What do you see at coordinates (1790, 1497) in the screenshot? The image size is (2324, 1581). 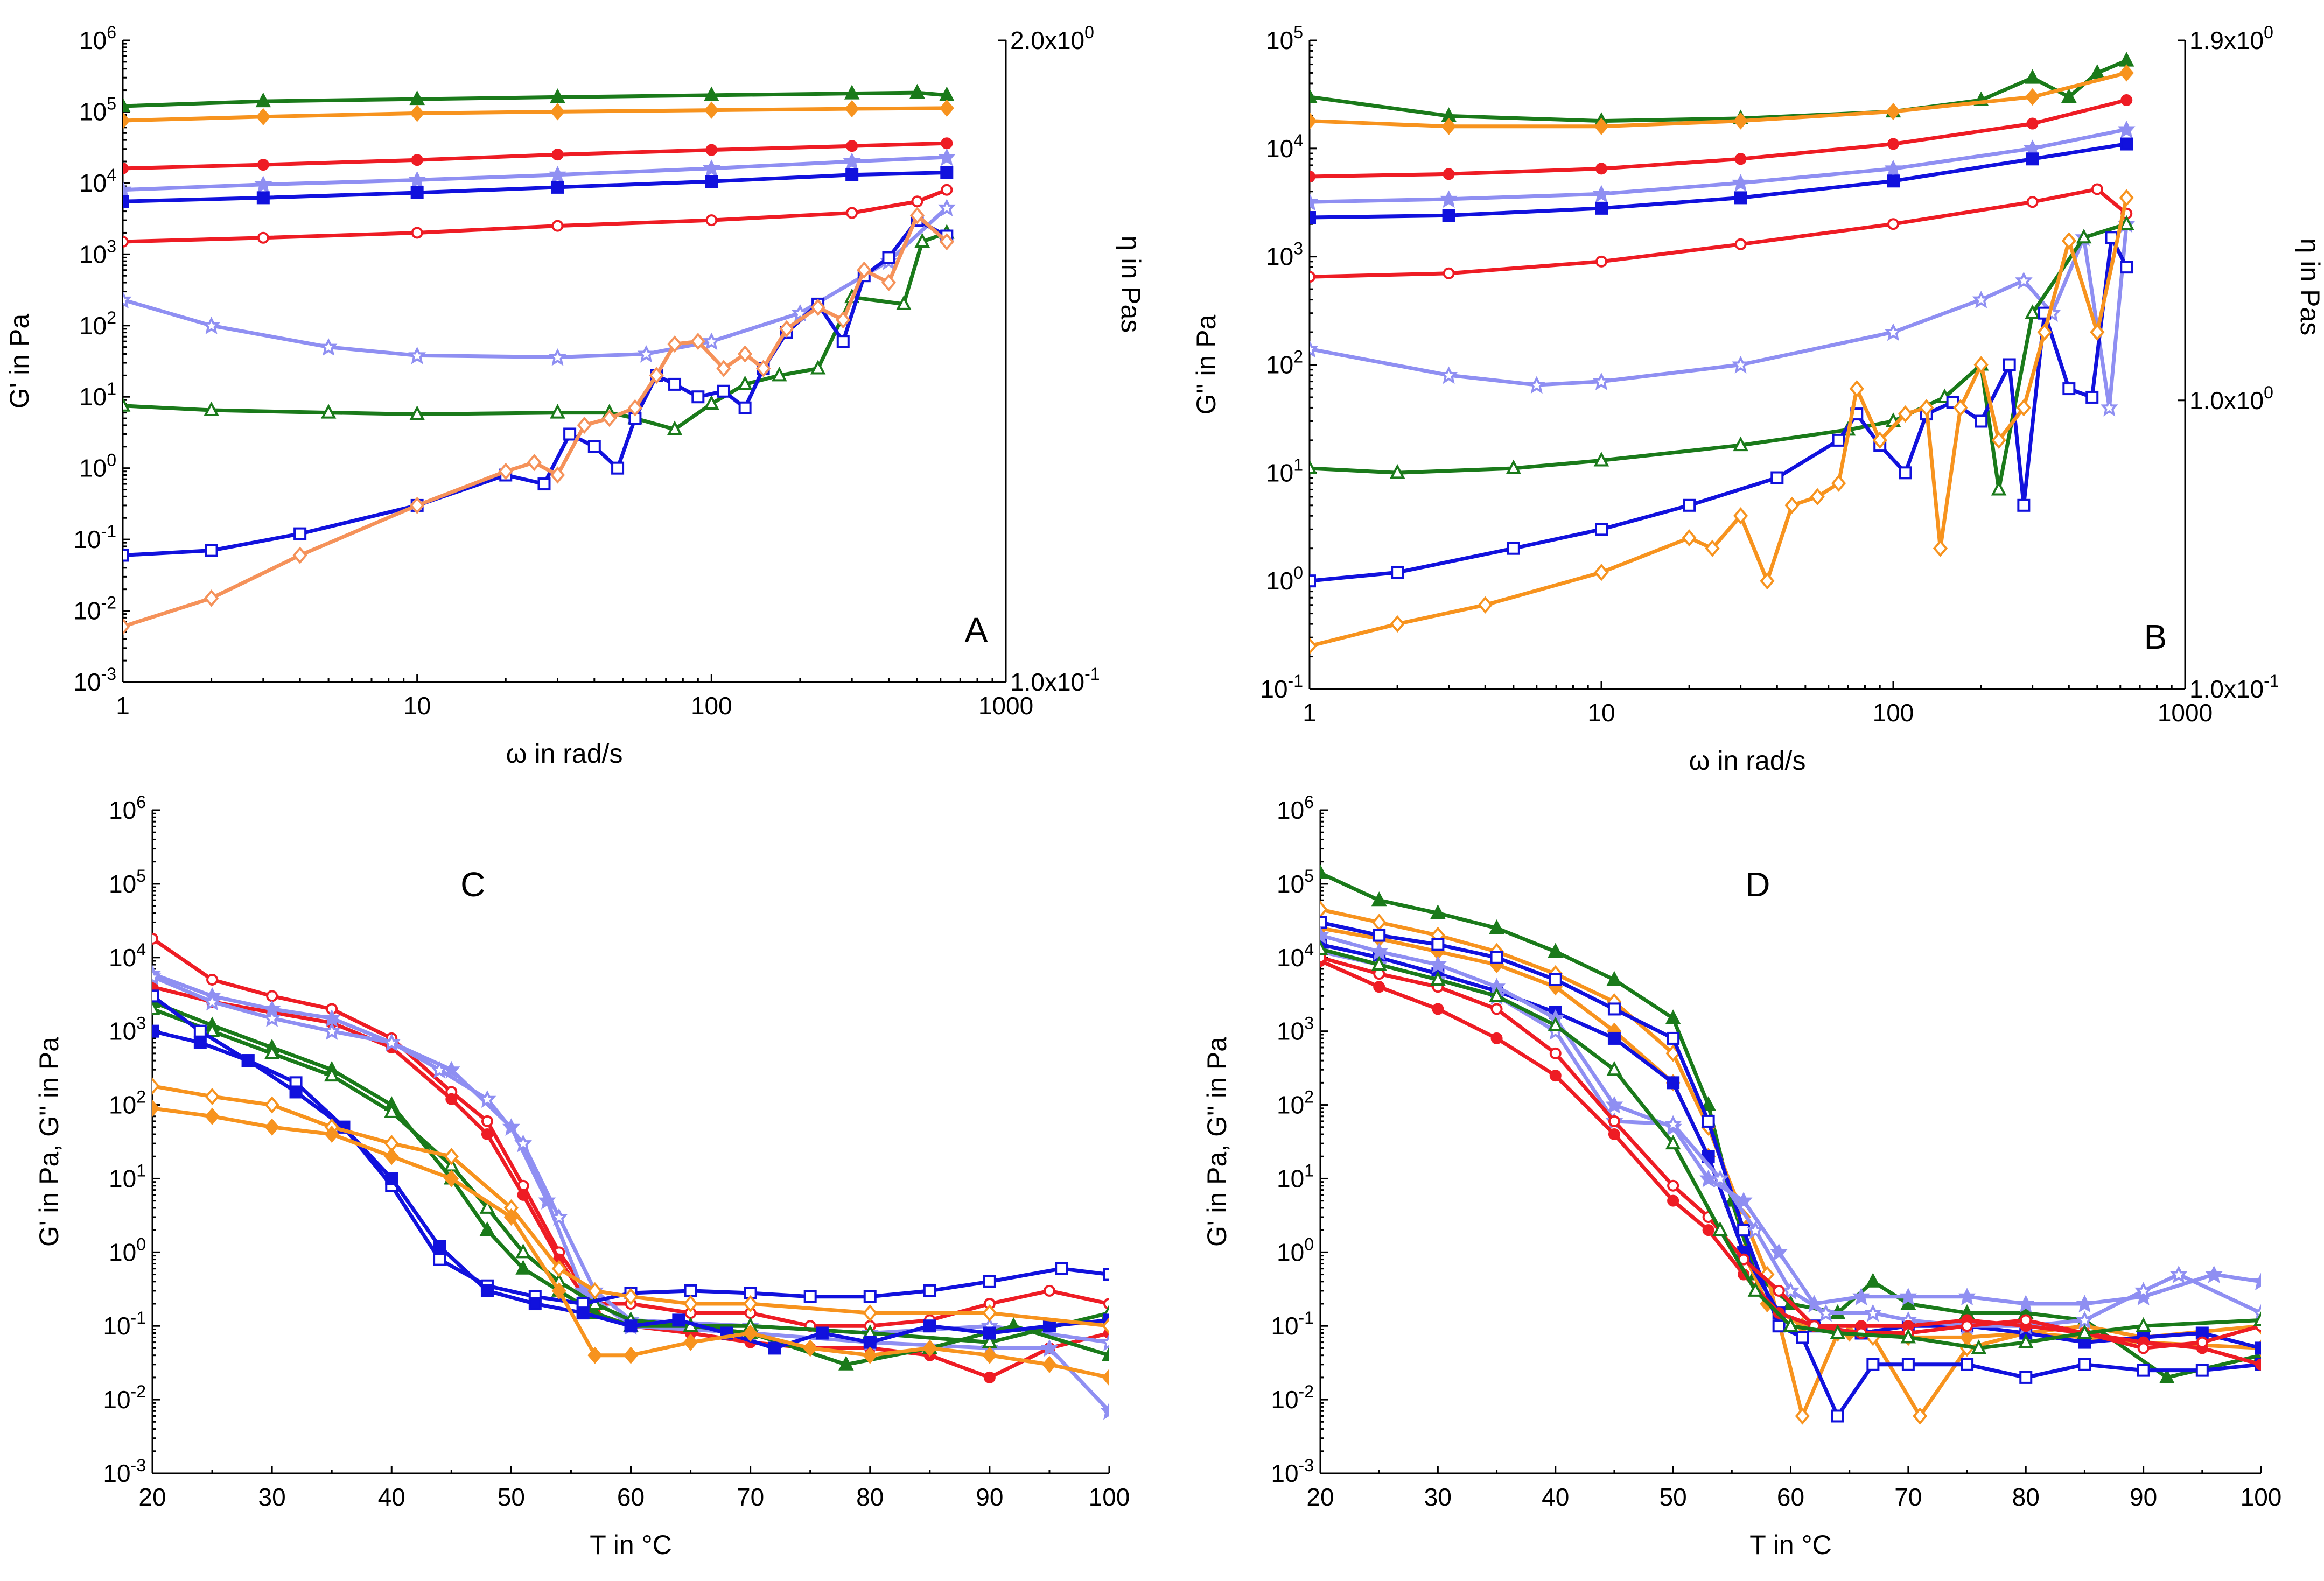 I see `x-tick-label: 60` at bounding box center [1790, 1497].